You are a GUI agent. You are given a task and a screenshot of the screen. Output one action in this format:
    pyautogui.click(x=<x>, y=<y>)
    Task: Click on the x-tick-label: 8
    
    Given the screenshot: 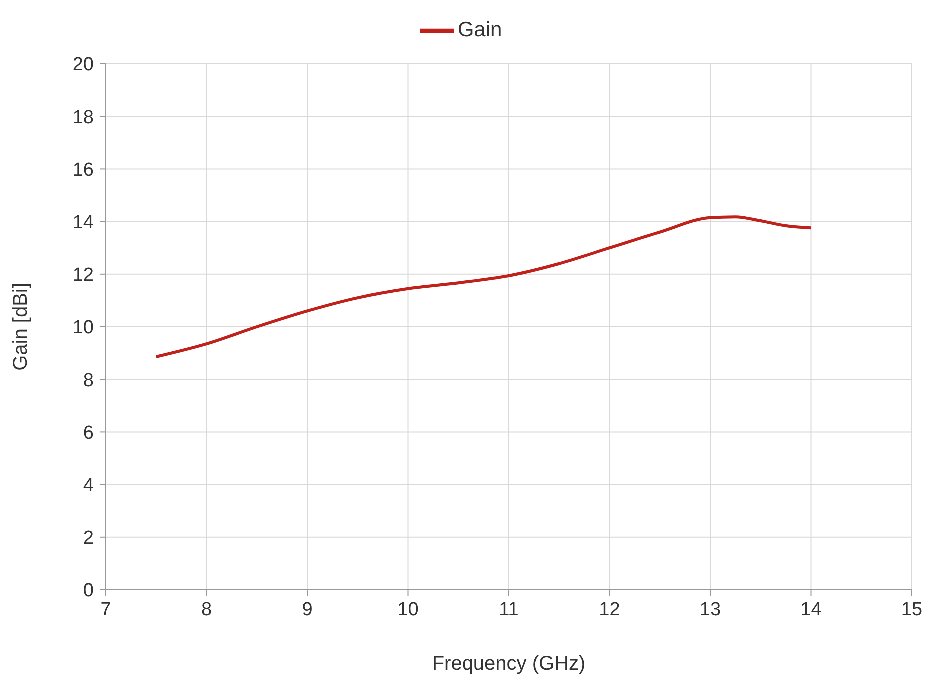 What is the action you would take?
    pyautogui.click(x=206, y=609)
    